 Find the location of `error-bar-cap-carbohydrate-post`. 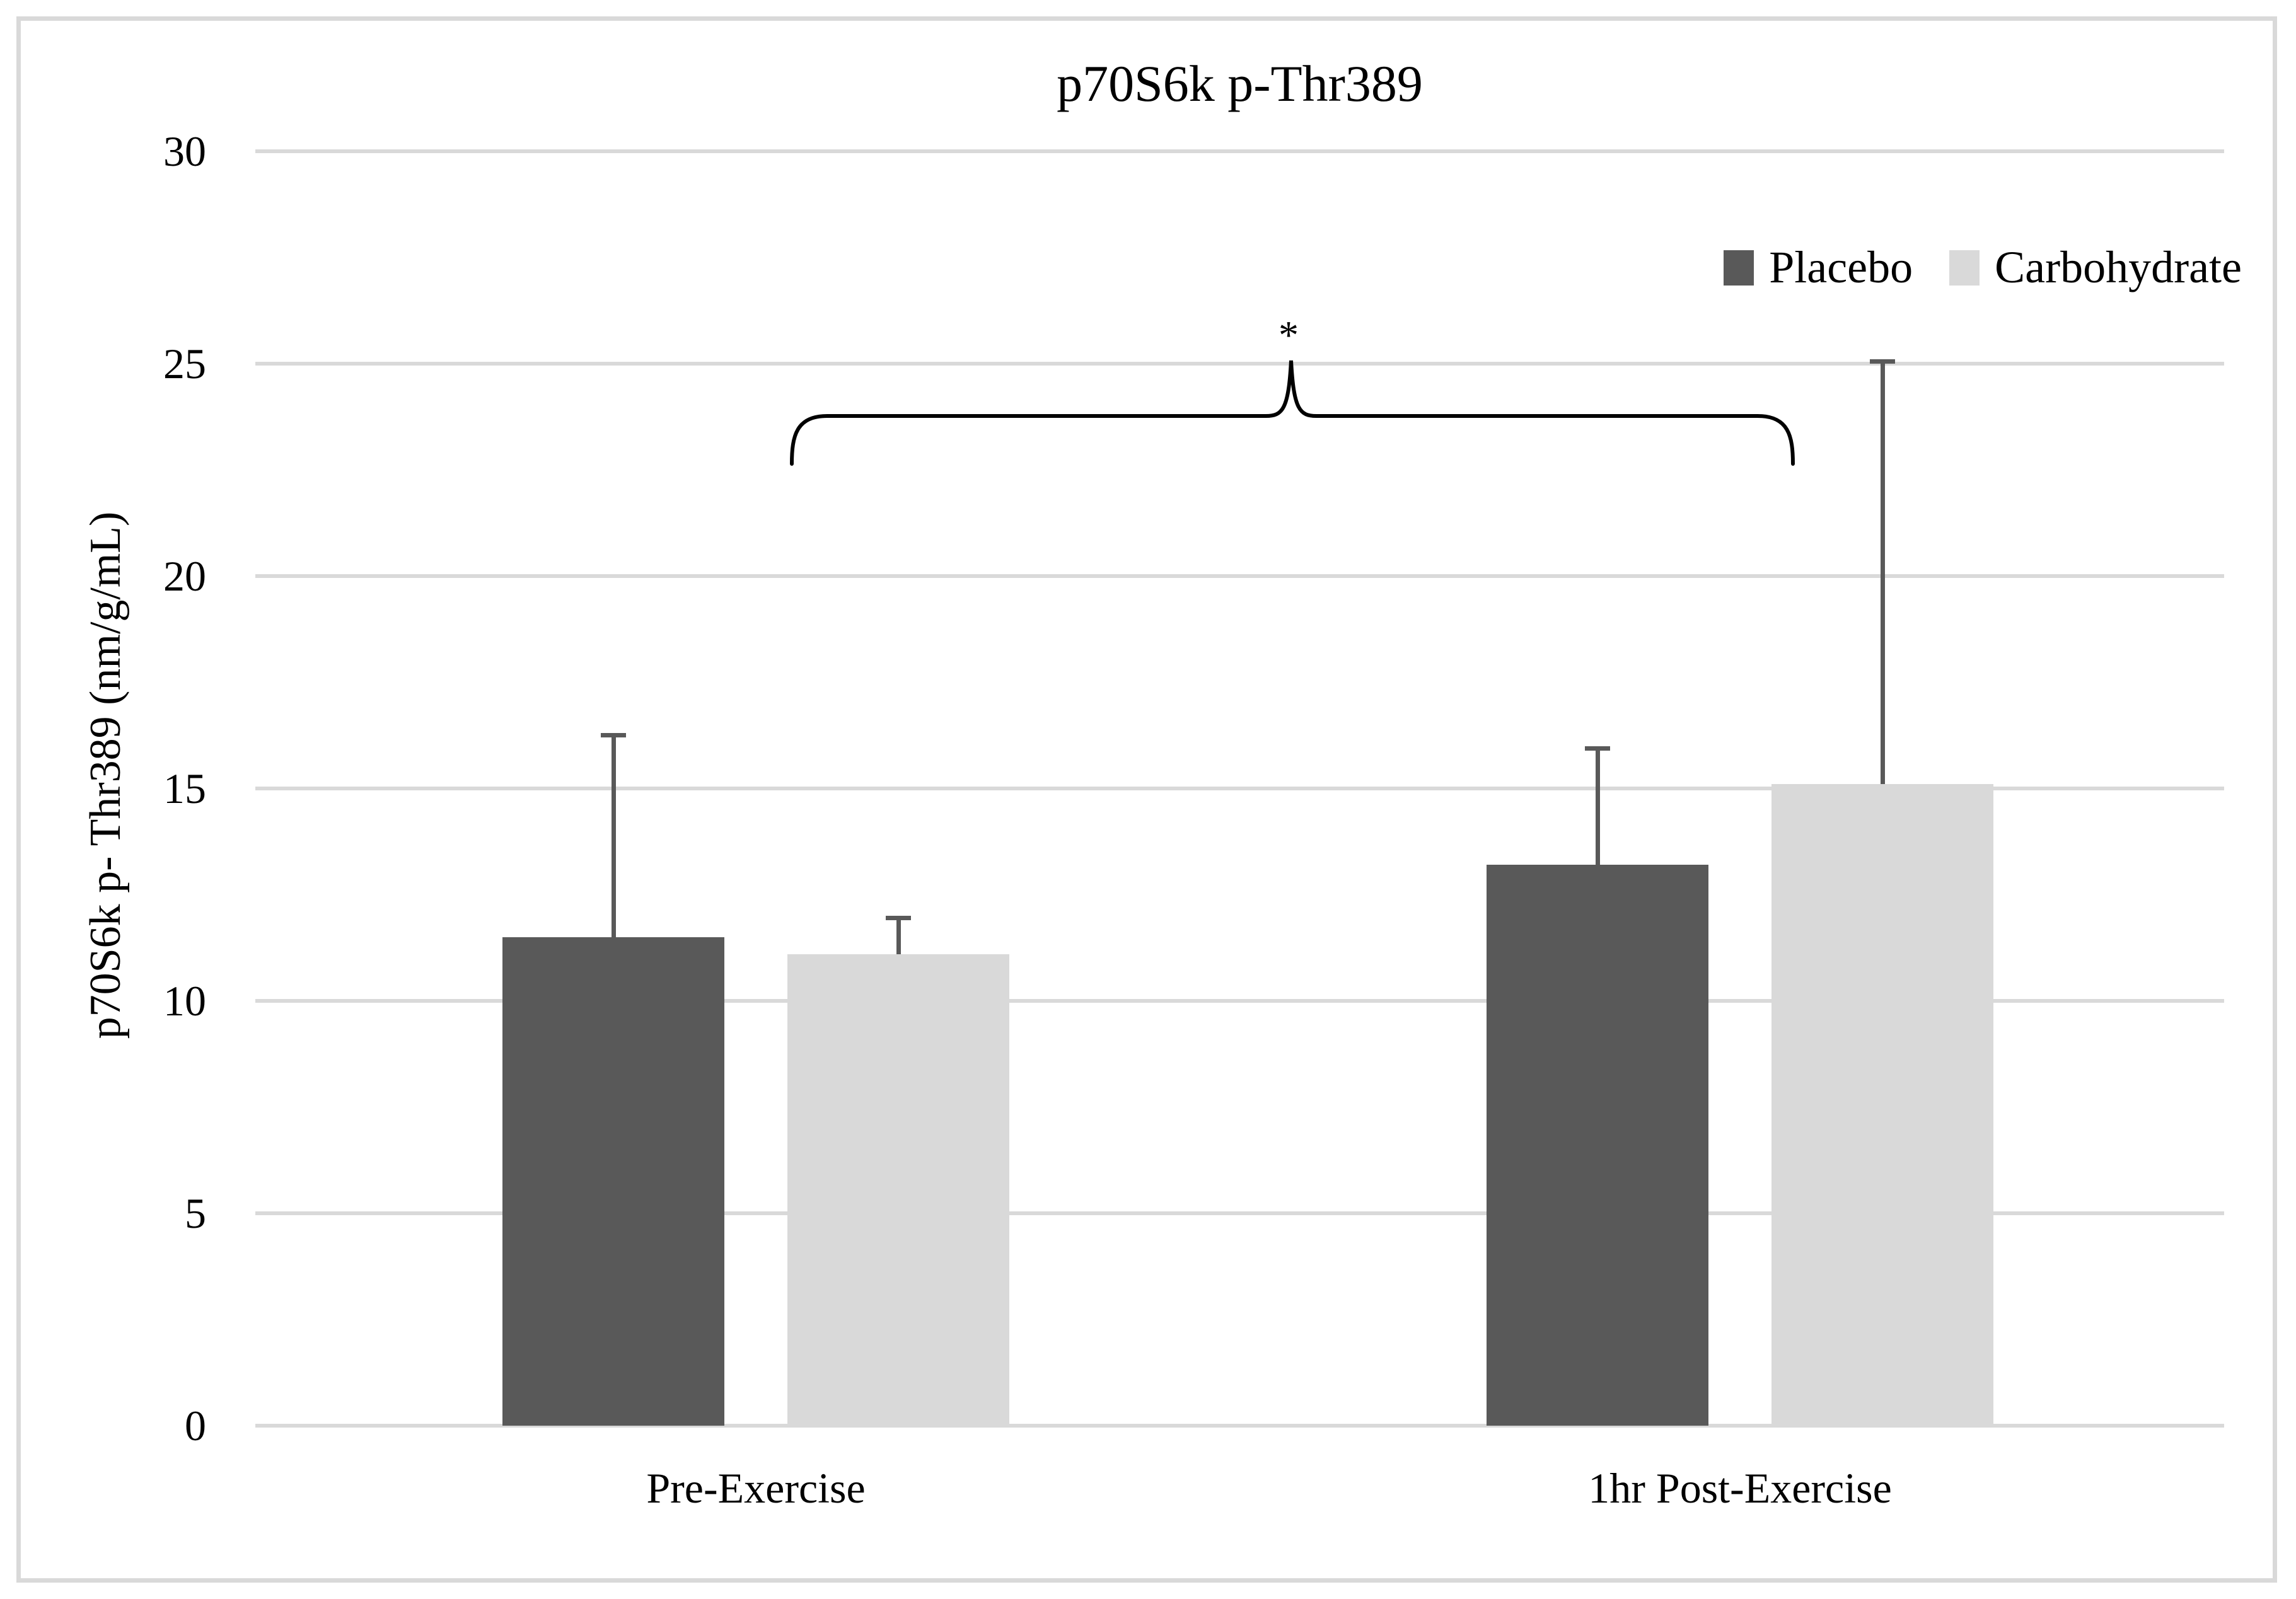

error-bar-cap-carbohydrate-post is located at coordinates (1883, 362).